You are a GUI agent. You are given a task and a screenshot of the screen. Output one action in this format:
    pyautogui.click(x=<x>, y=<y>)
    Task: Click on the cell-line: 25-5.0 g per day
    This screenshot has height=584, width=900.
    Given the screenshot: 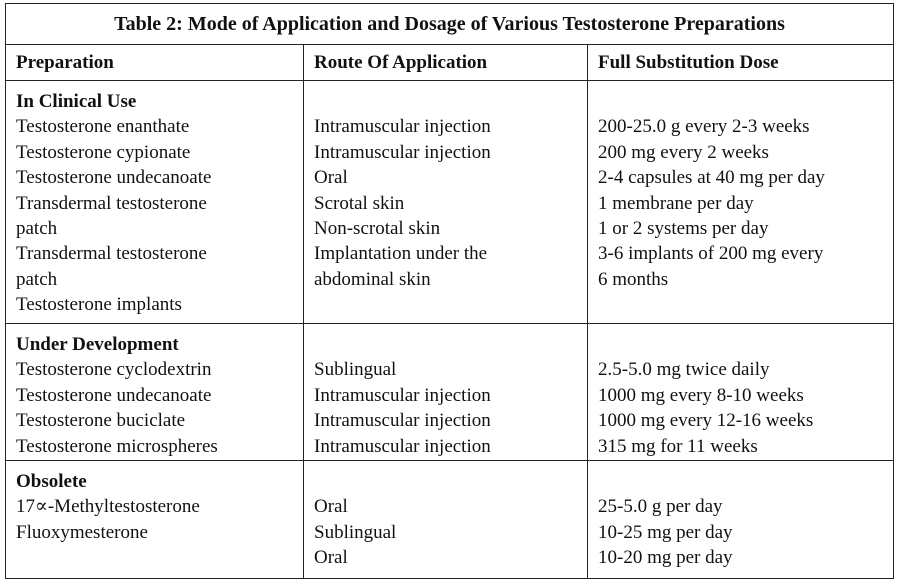 What is the action you would take?
    pyautogui.click(x=745, y=506)
    